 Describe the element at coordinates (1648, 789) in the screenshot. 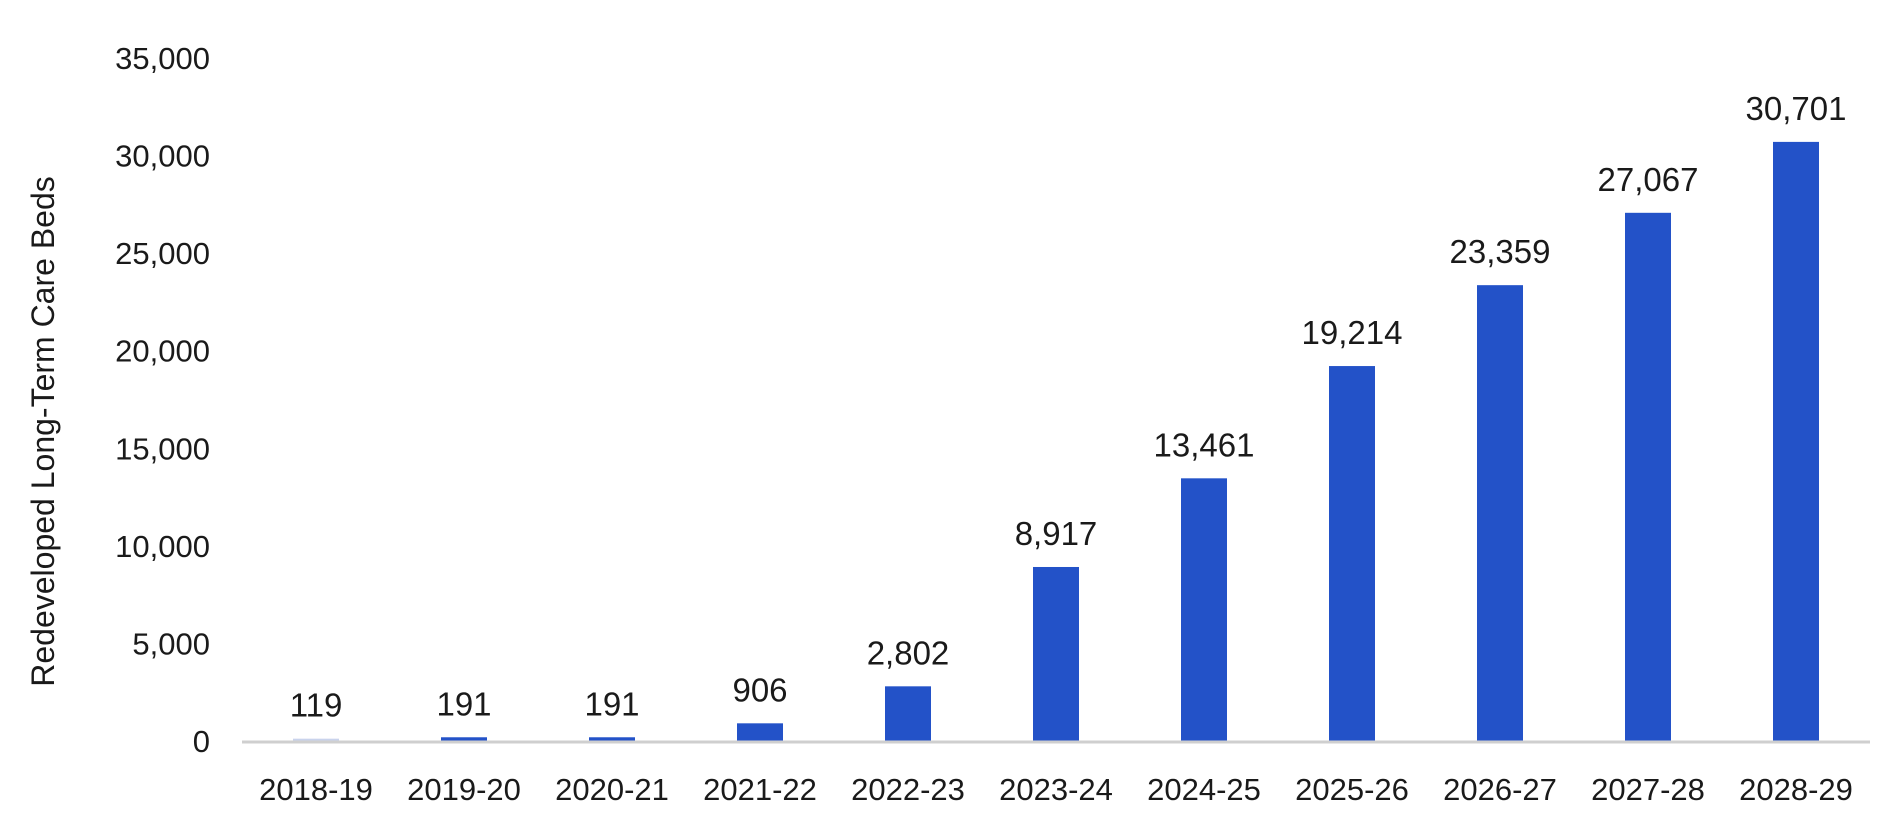

I see `x-tick-label: 2027-28` at that location.